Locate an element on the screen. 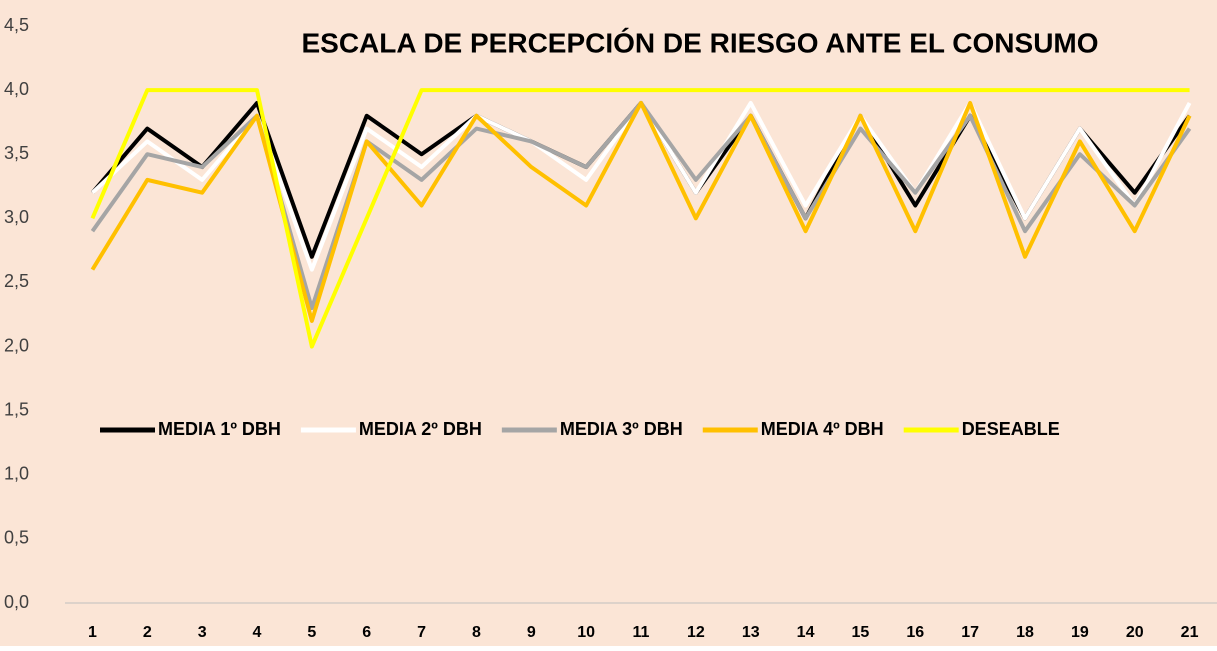 This screenshot has height=651, width=1217. y-tick-label: 0,5 is located at coordinates (16, 538).